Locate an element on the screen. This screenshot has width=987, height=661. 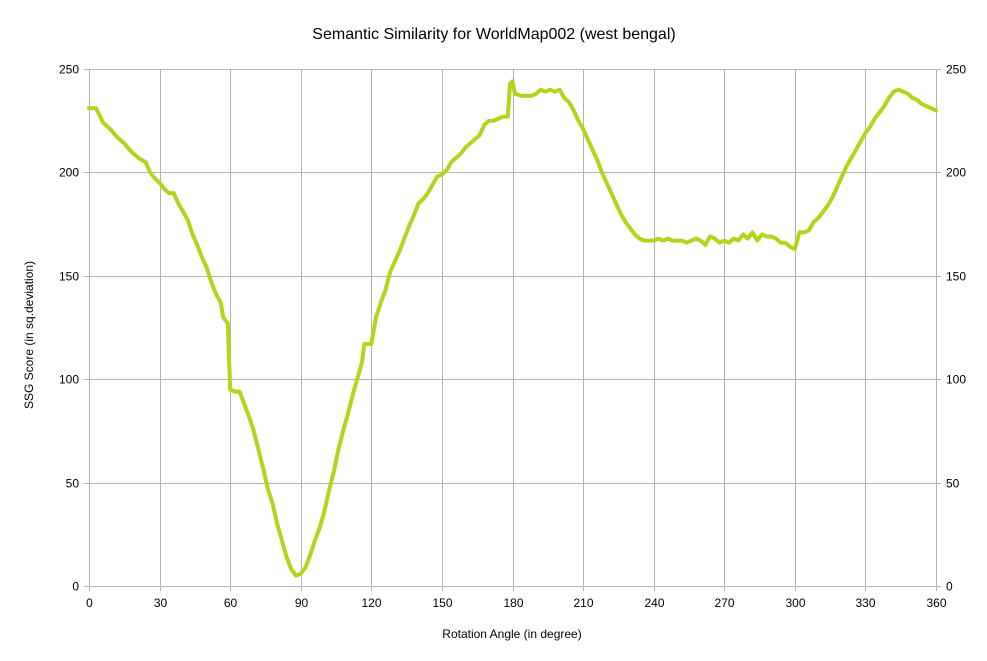
y-tick-label-left: 250 is located at coordinates (69, 70).